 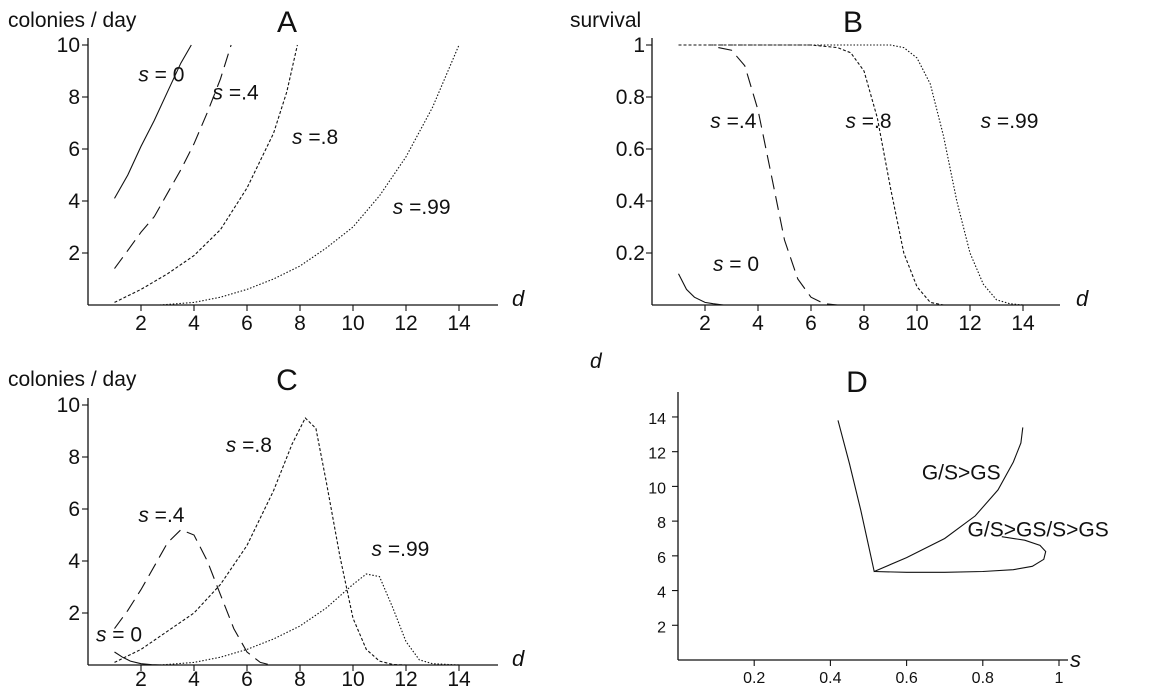 I want to click on y-tick-label: 0.2, so click(x=630, y=253).